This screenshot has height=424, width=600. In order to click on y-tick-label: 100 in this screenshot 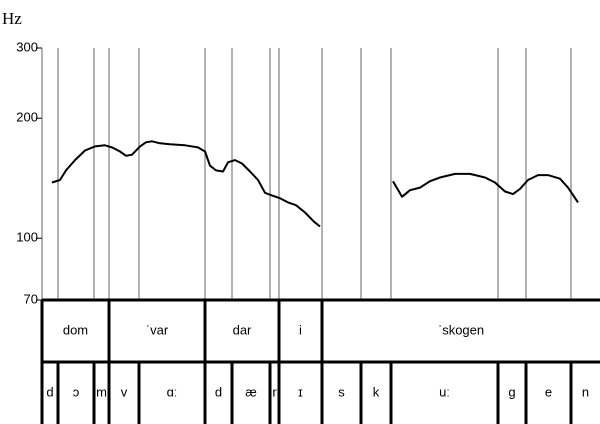, I will do `click(27, 237)`.